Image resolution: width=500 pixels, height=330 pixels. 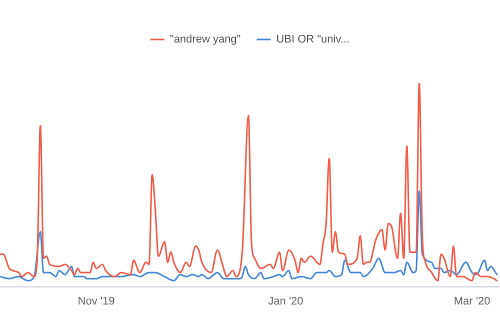 What do you see at coordinates (96, 301) in the screenshot?
I see `x-tick-label: Nov '19` at bounding box center [96, 301].